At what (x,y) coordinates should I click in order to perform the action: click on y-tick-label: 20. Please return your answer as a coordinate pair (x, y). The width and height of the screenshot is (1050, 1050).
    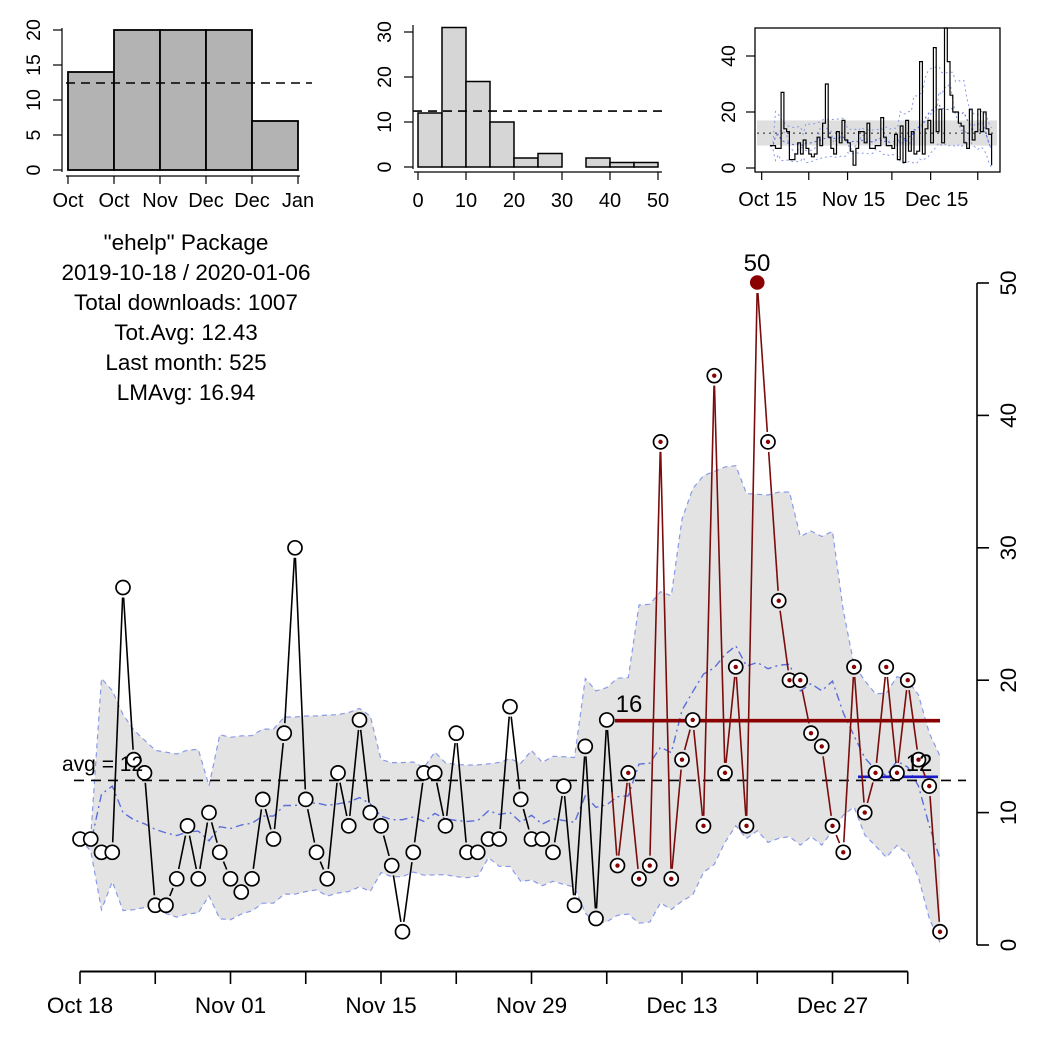
    Looking at the image, I should click on (385, 77).